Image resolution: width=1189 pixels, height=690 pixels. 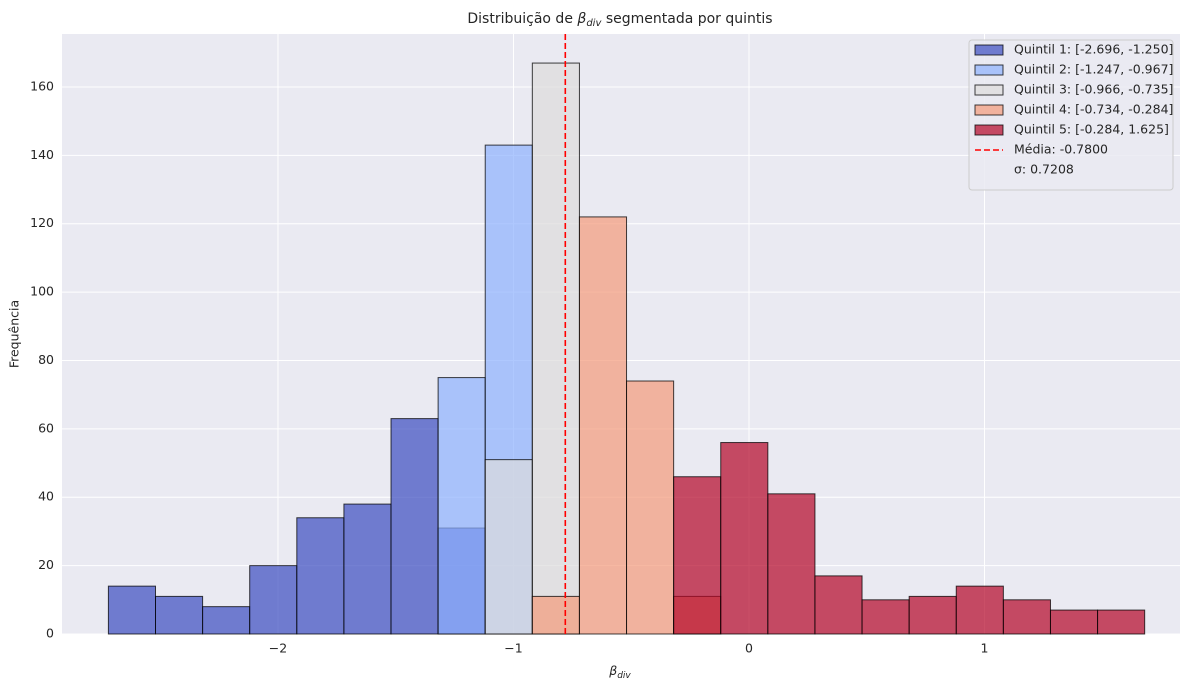 What do you see at coordinates (513, 648) in the screenshot?
I see `x-tick-label: −1` at bounding box center [513, 648].